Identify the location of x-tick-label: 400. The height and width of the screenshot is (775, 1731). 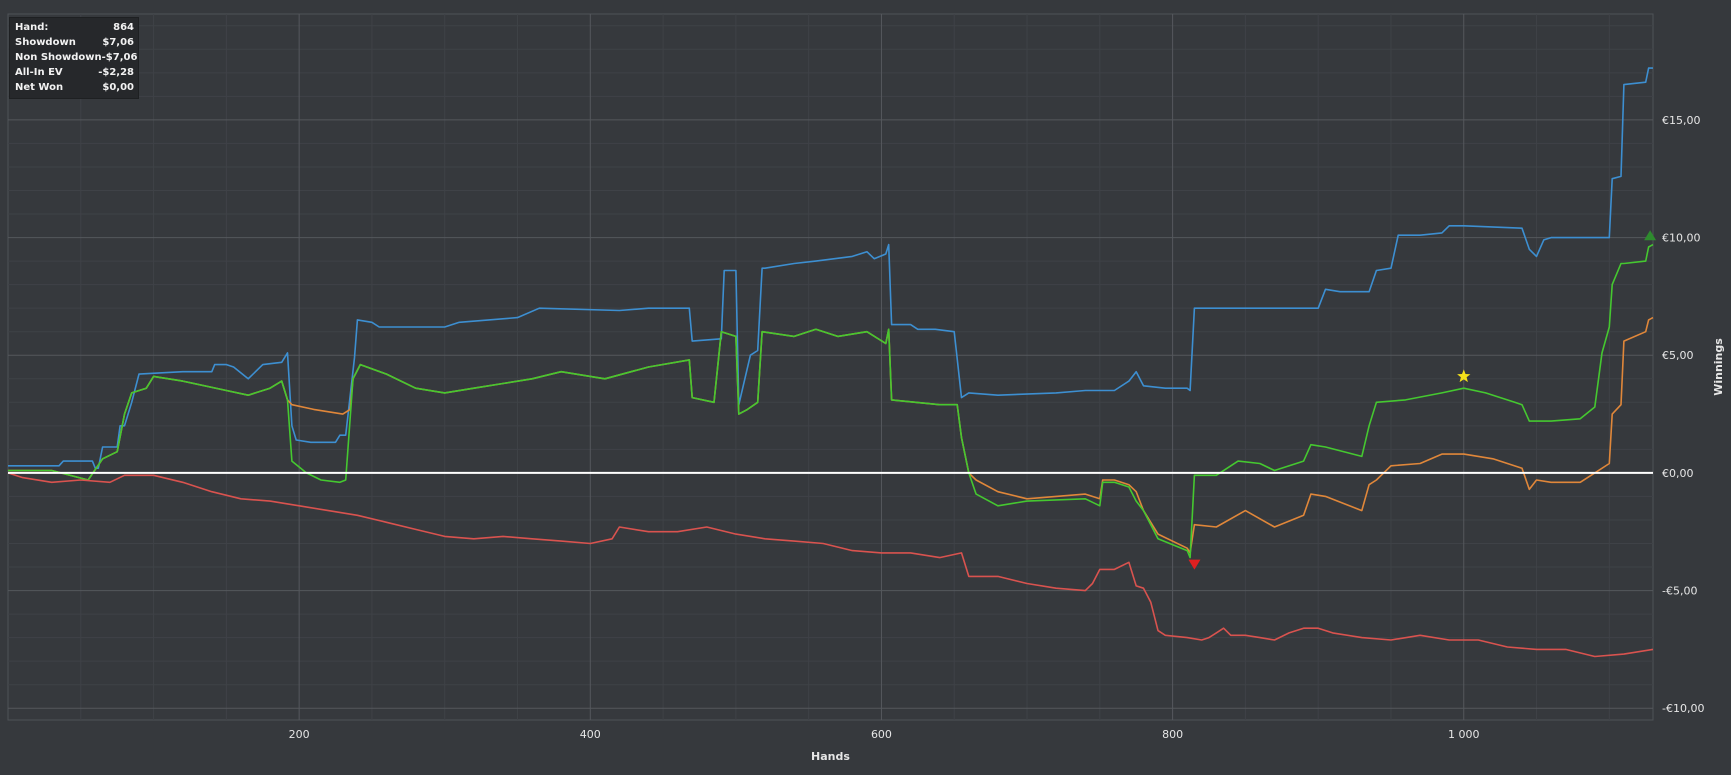
(590, 734).